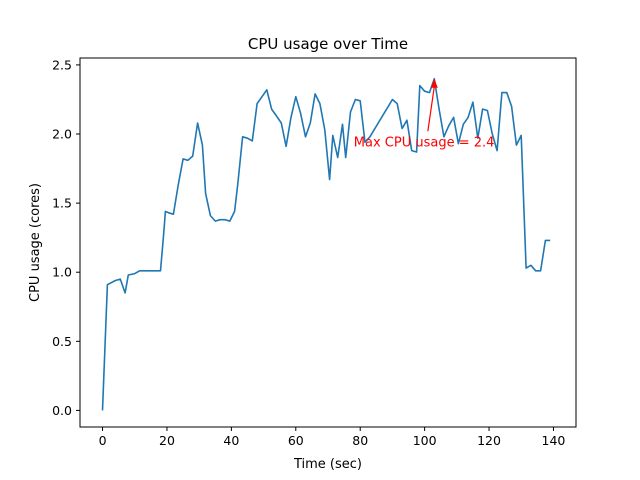 This screenshot has width=640, height=480. What do you see at coordinates (103, 440) in the screenshot?
I see `x-tick-label: 0` at bounding box center [103, 440].